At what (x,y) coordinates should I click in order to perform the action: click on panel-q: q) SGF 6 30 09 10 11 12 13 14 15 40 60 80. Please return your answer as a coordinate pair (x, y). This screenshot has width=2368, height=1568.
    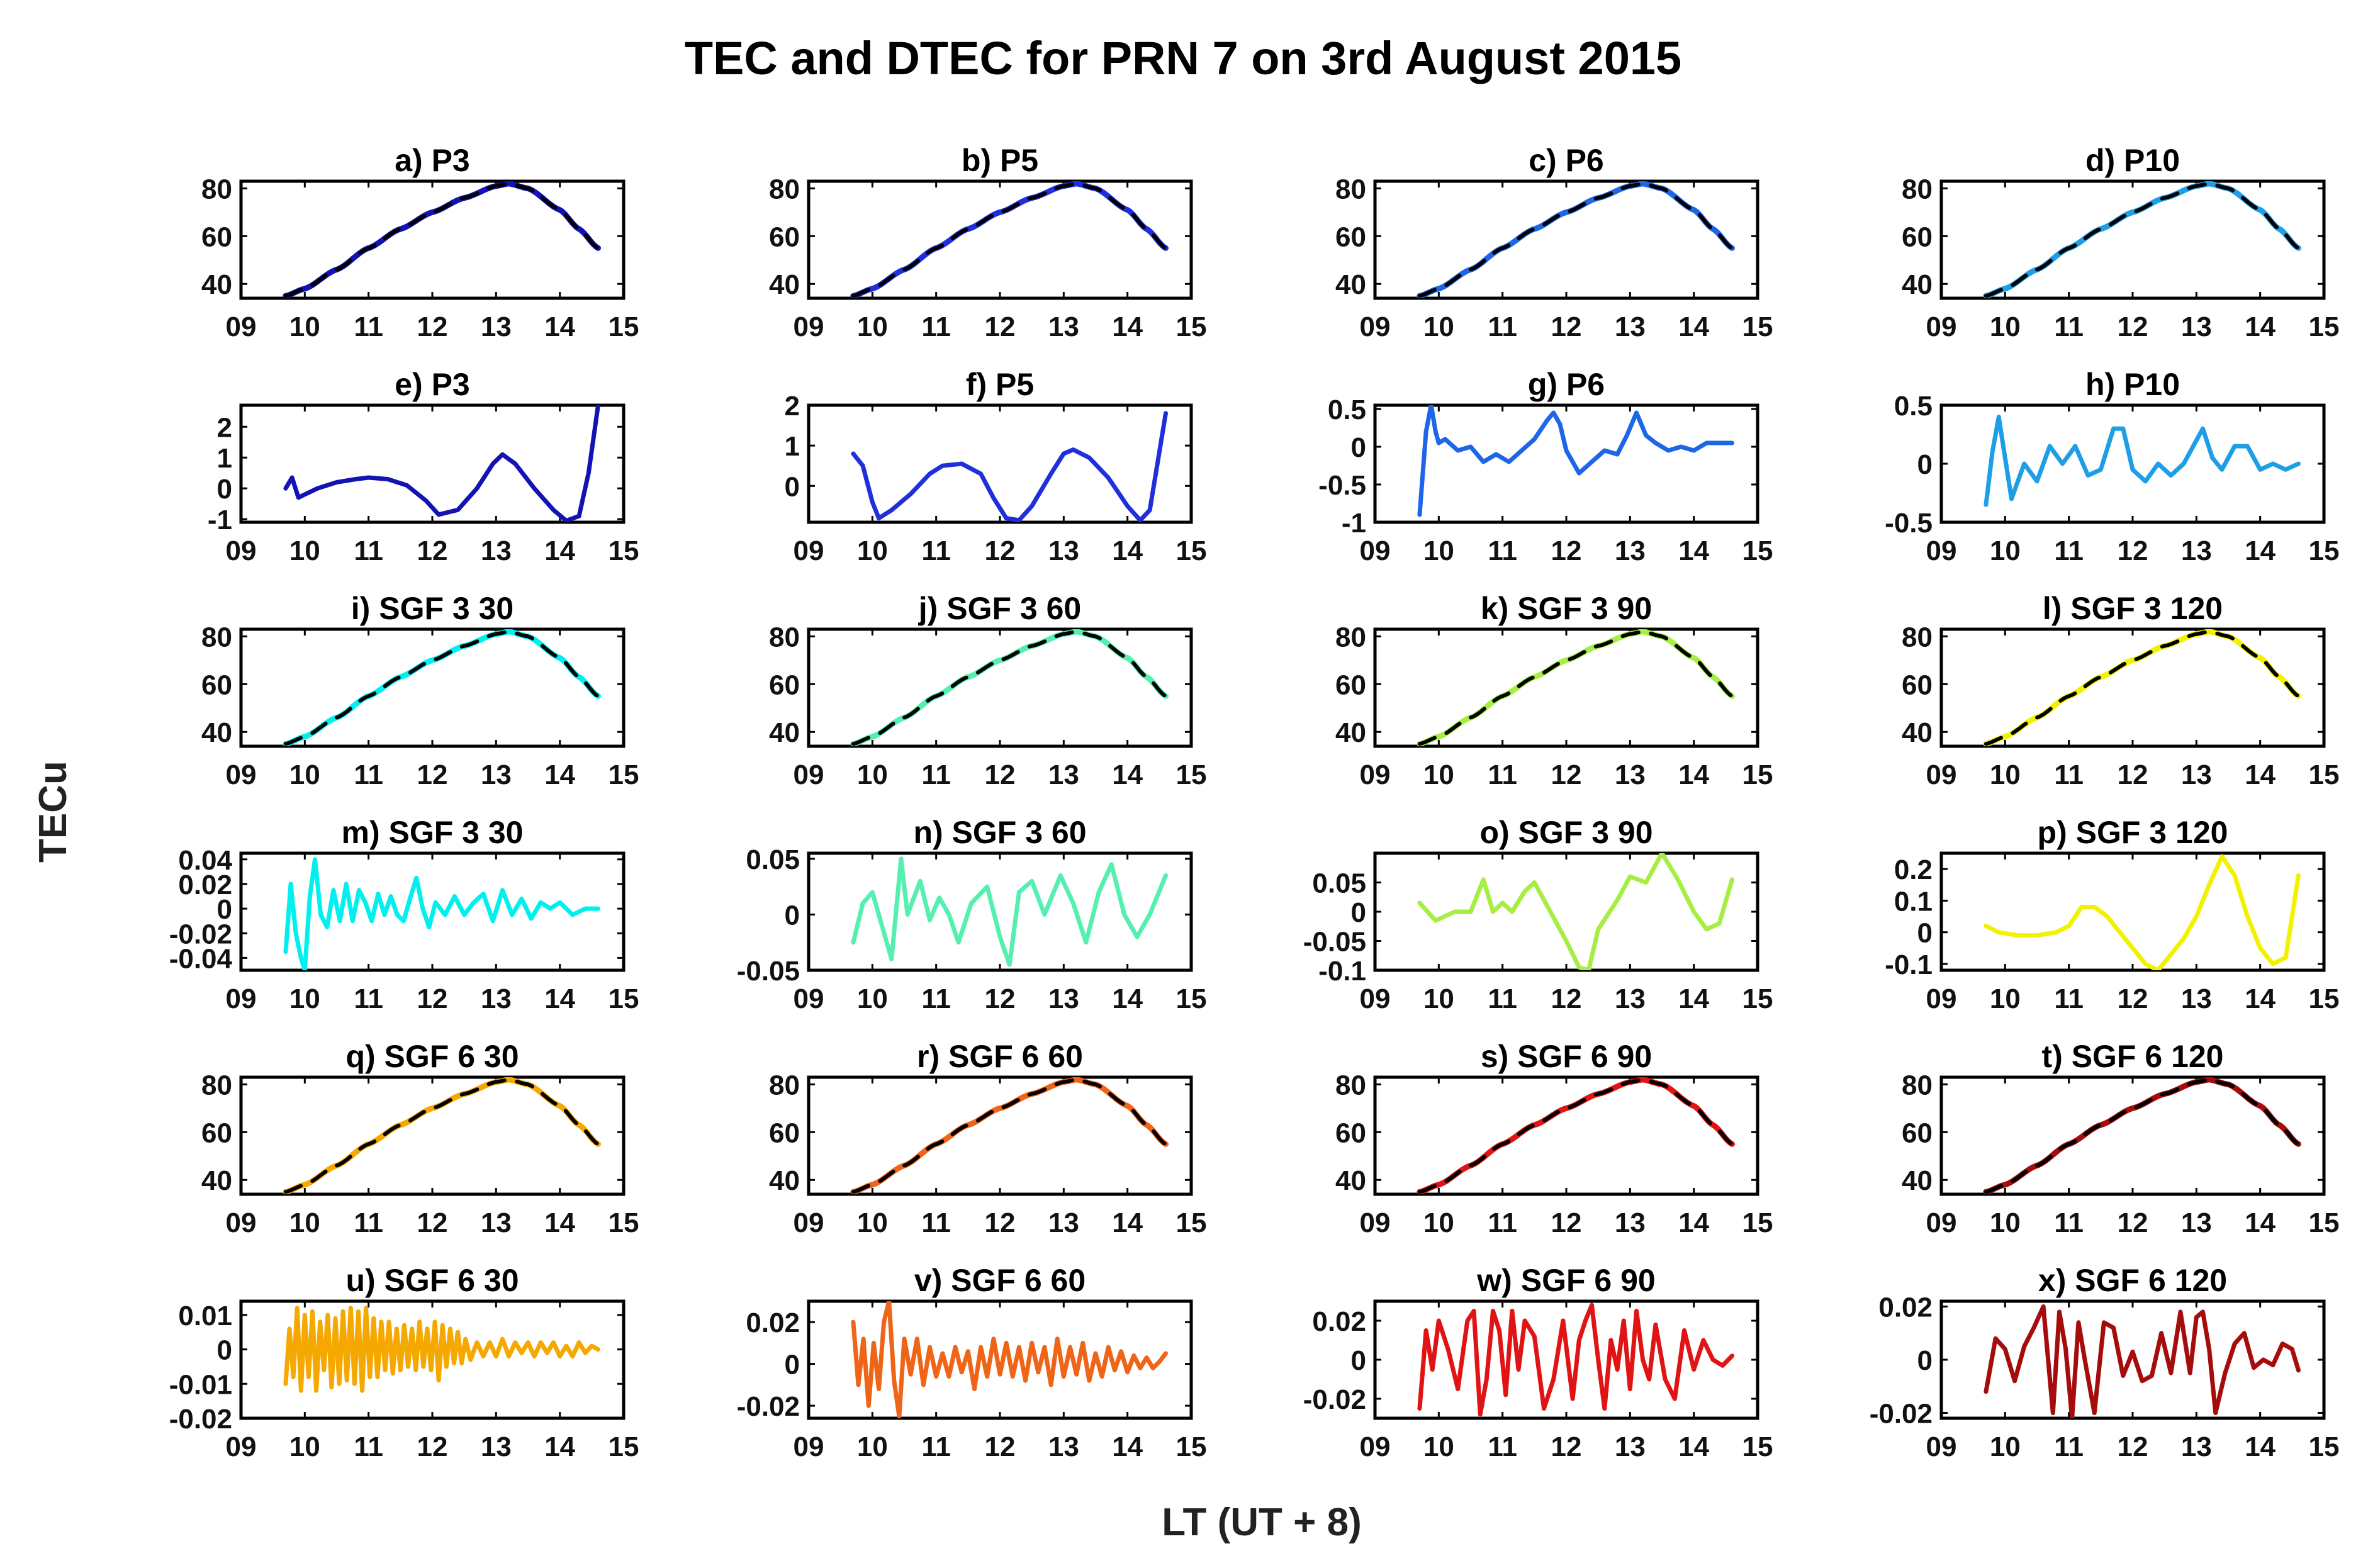
    Looking at the image, I should click on (420, 1138).